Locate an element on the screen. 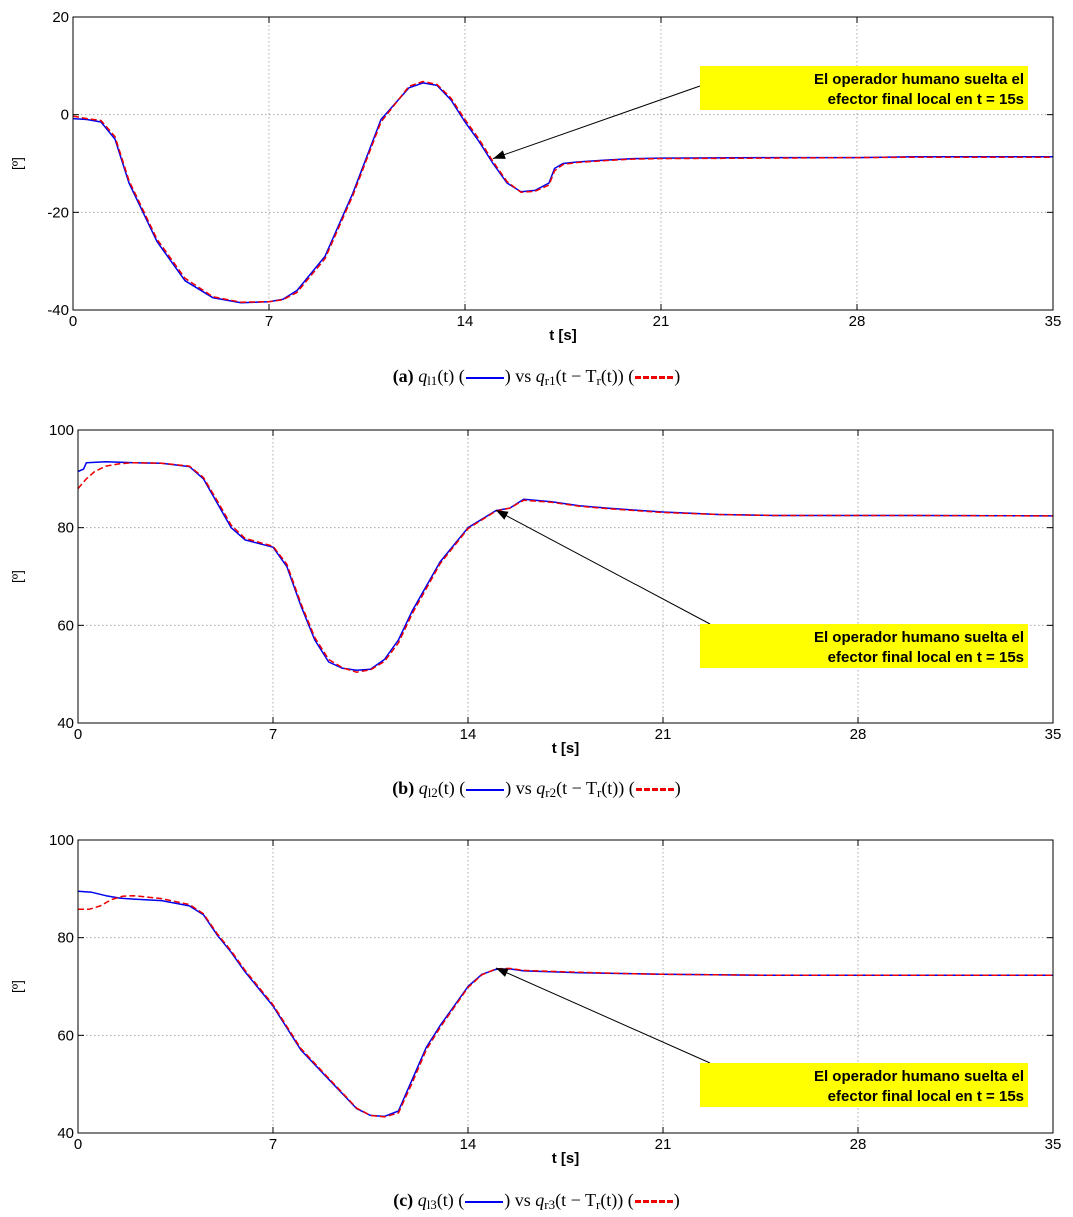 This screenshot has width=1073, height=1217. y-tick-label: -20 is located at coordinates (58, 212).